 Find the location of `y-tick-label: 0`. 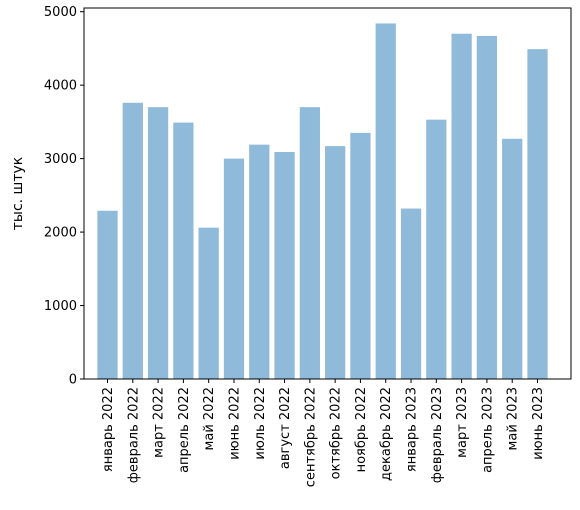

y-tick-label: 0 is located at coordinates (73, 380).